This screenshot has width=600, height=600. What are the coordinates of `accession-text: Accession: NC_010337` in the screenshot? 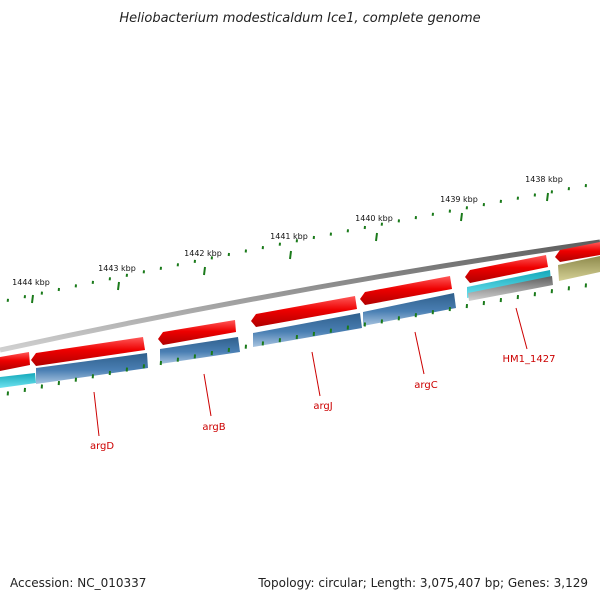 It's located at (78, 583).